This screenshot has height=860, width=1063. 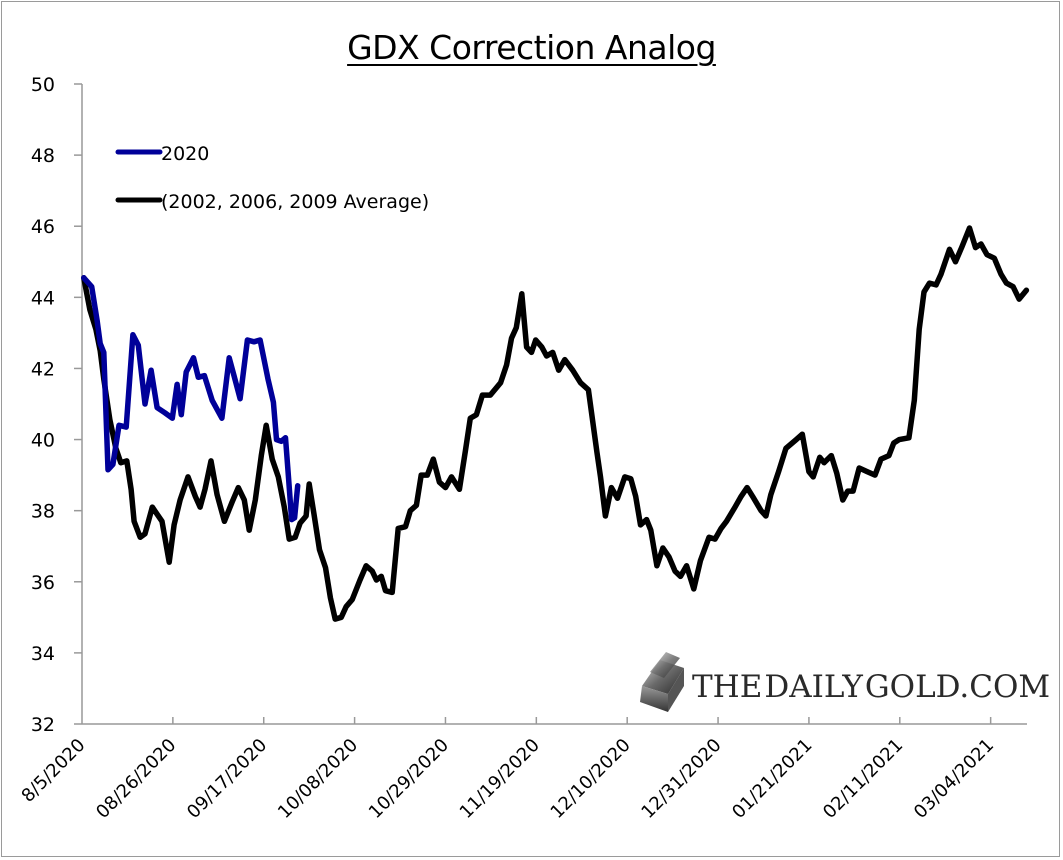 I want to click on y-tick-label: 32, so click(x=43, y=725).